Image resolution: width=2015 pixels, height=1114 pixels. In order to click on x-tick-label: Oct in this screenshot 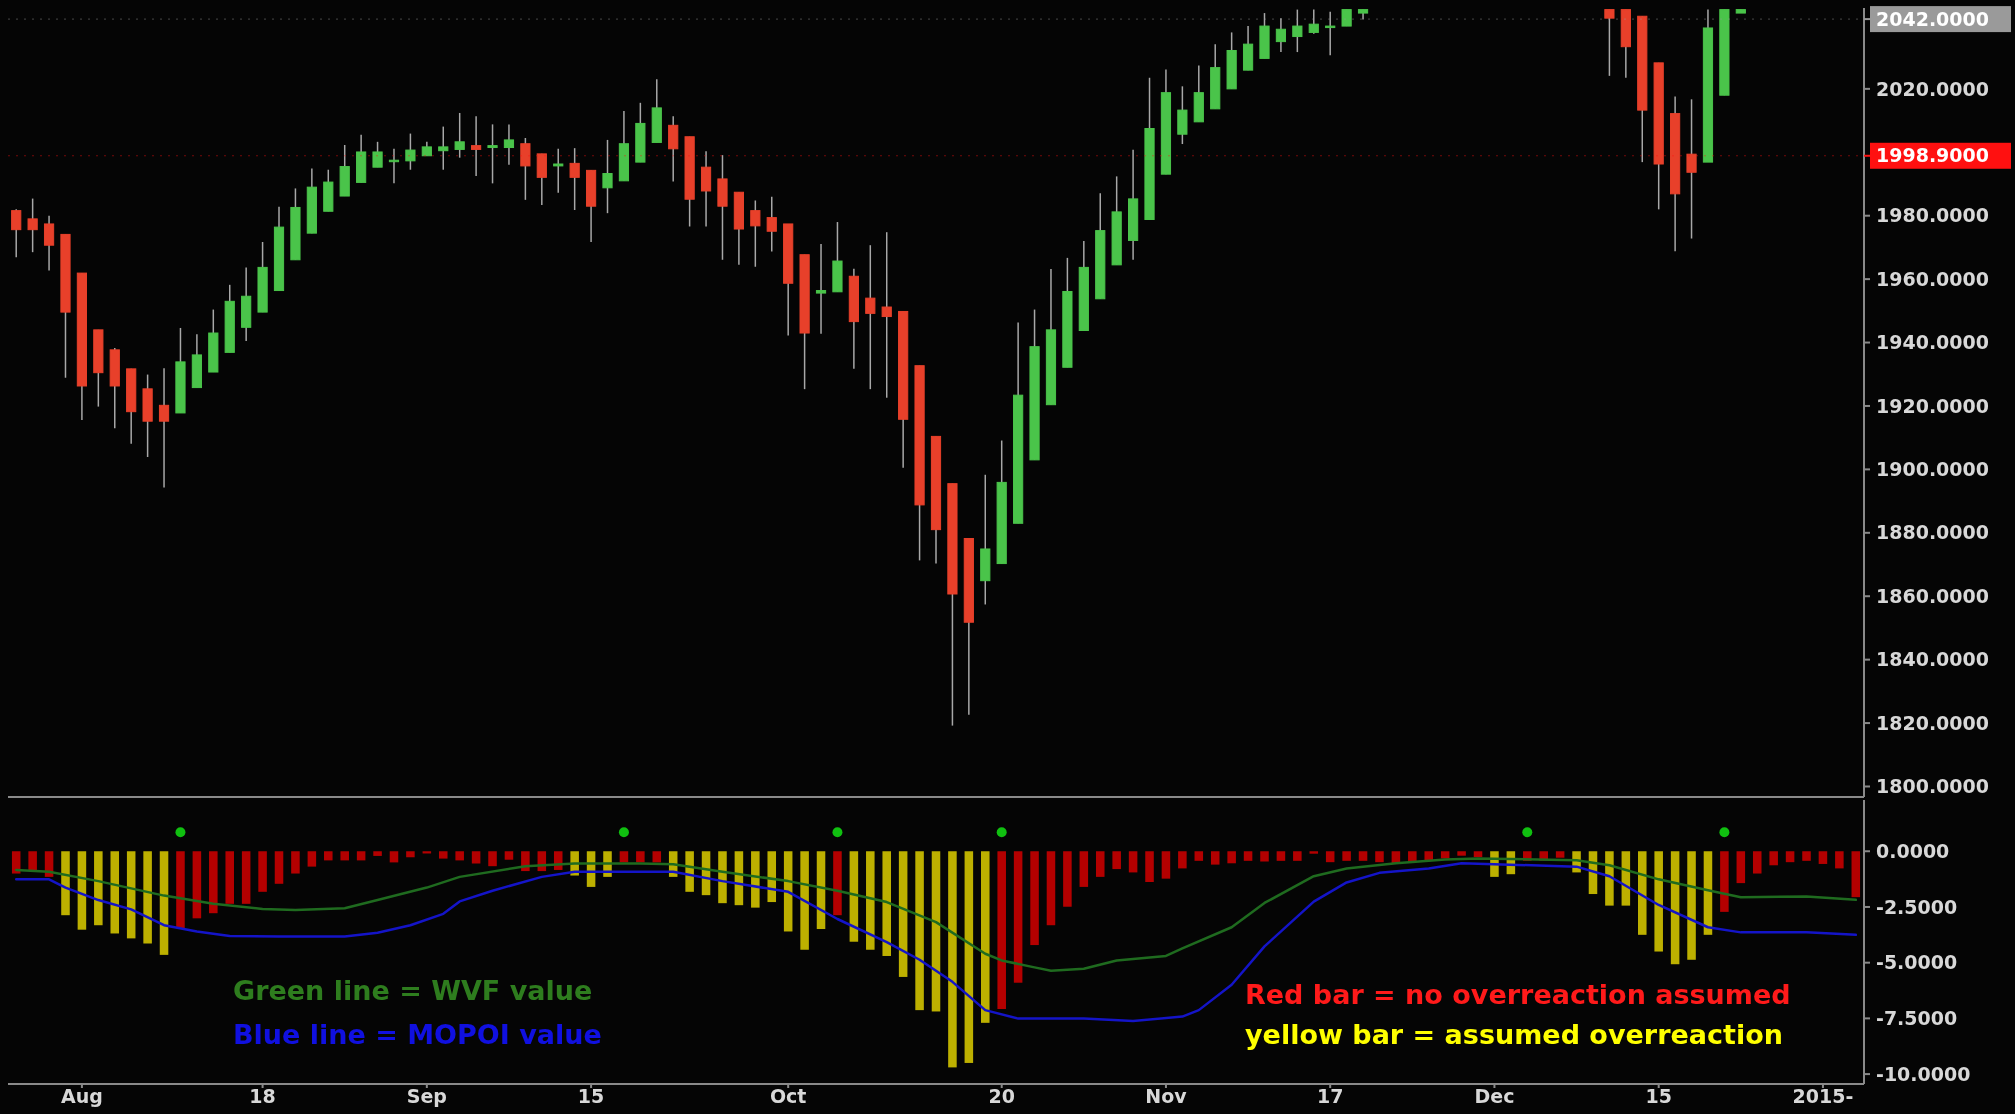, I will do `click(788, 1096)`.